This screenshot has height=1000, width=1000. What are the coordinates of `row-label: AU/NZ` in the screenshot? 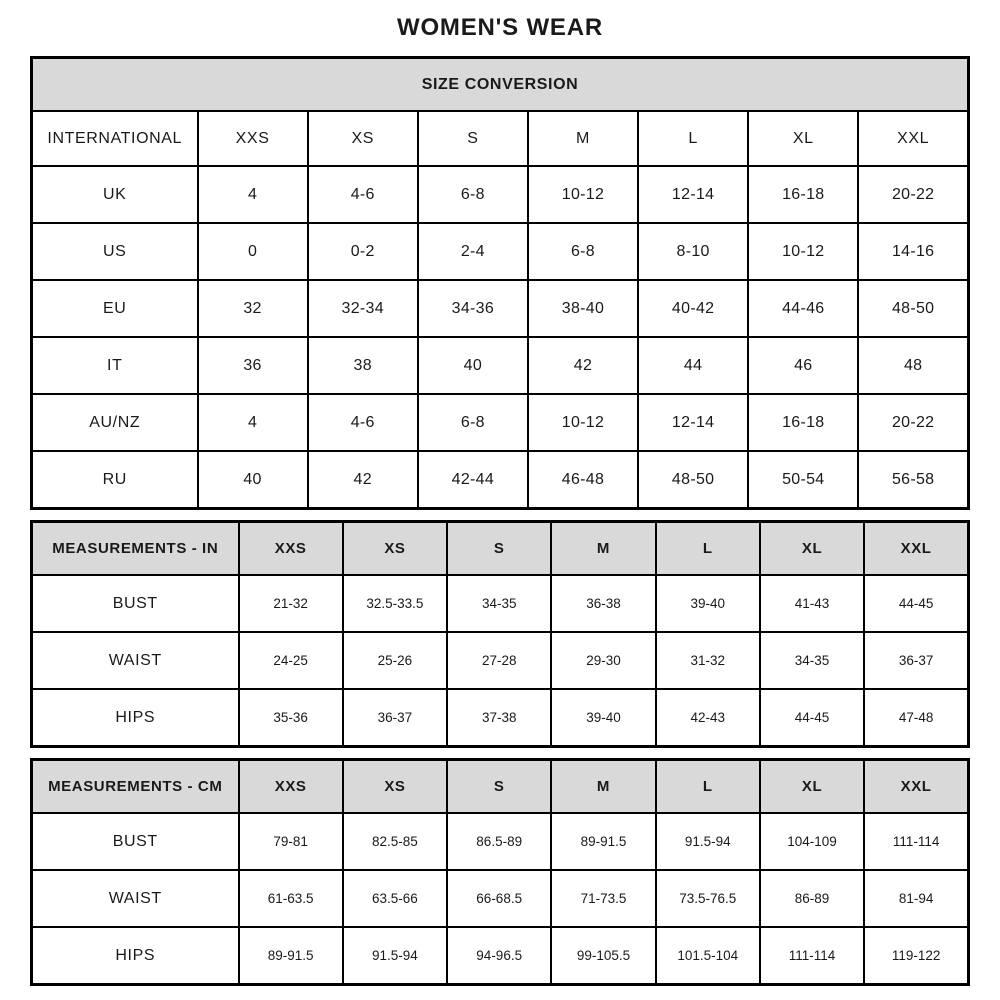 It's located at (114, 422).